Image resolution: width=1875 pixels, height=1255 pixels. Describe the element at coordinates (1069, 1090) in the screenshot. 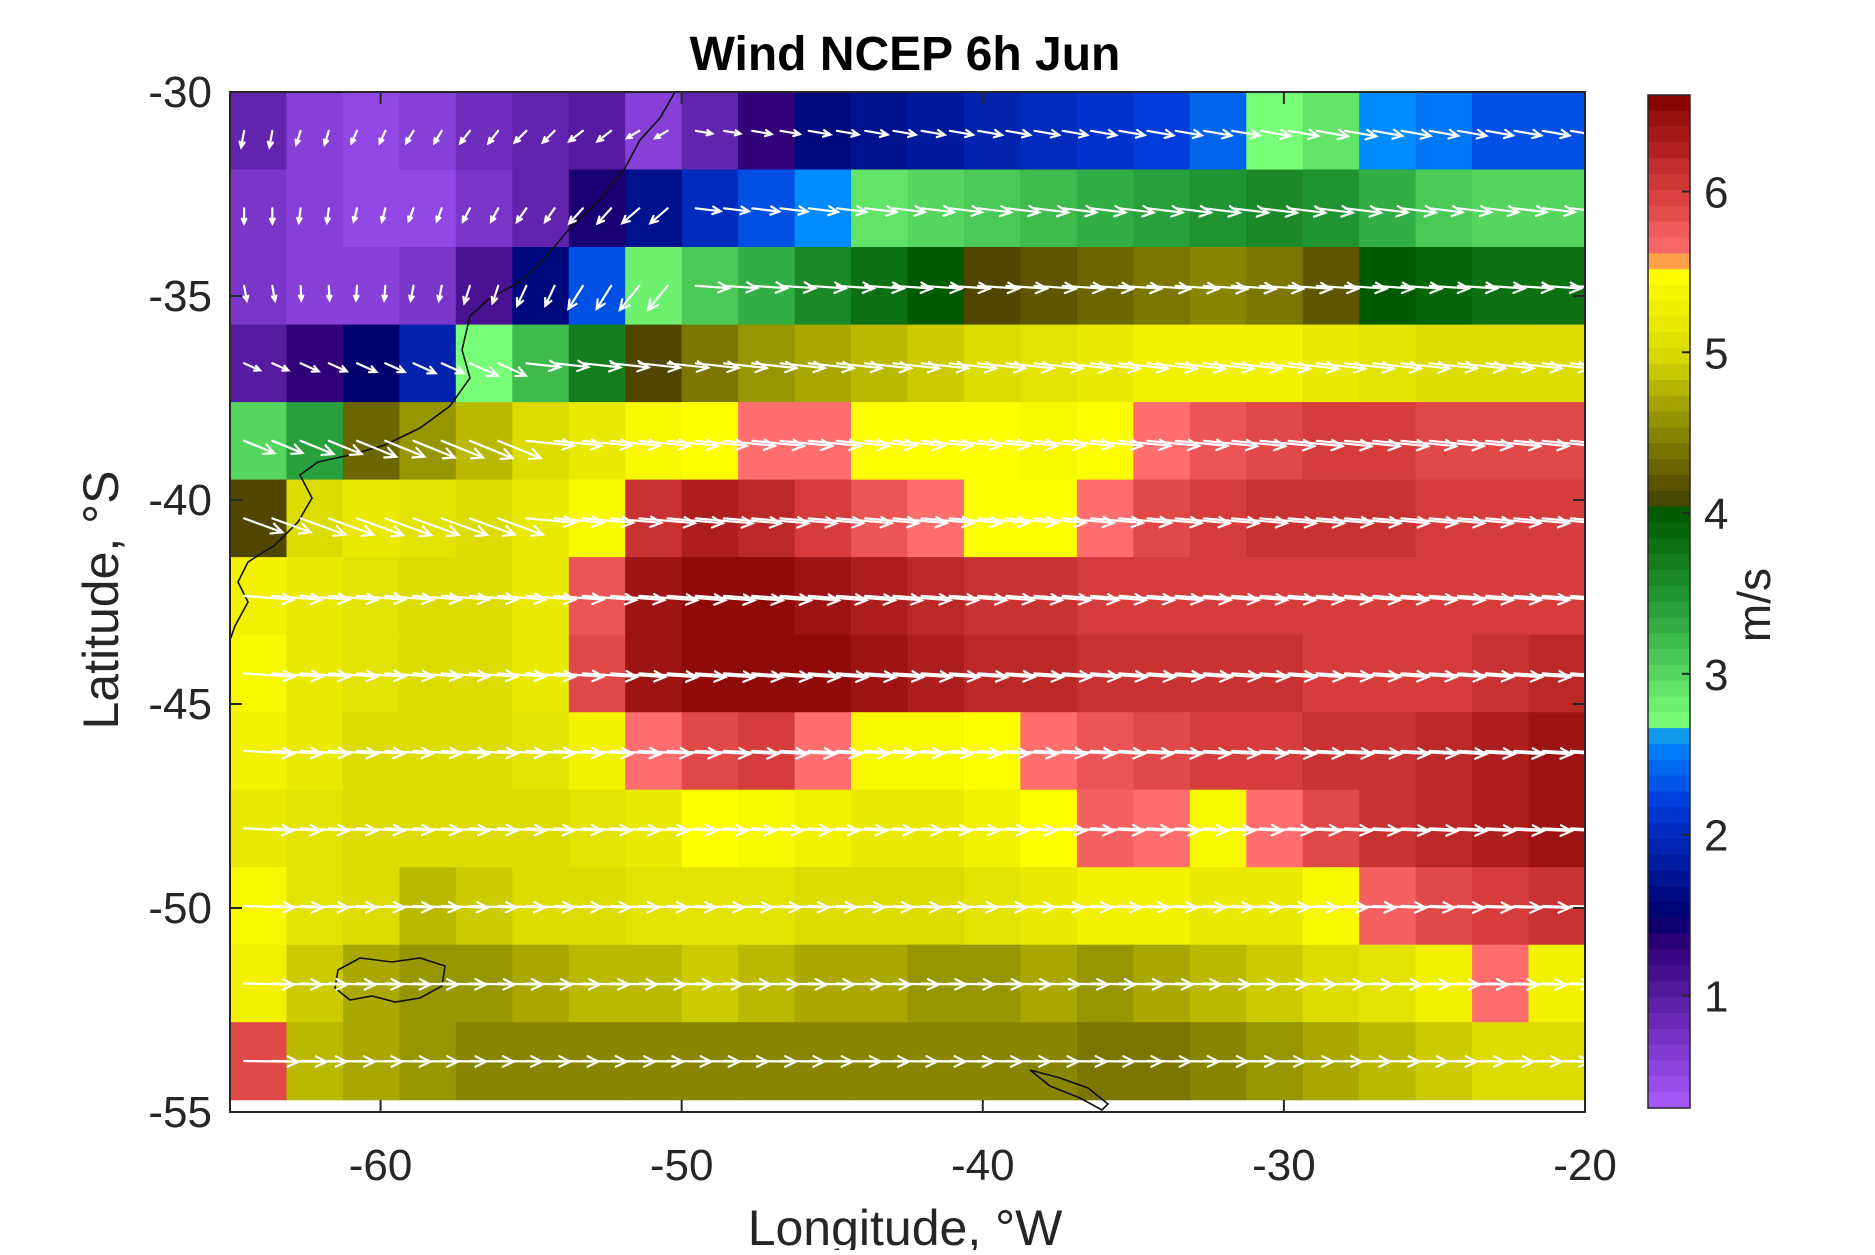

I see `south-georgia-outline` at that location.